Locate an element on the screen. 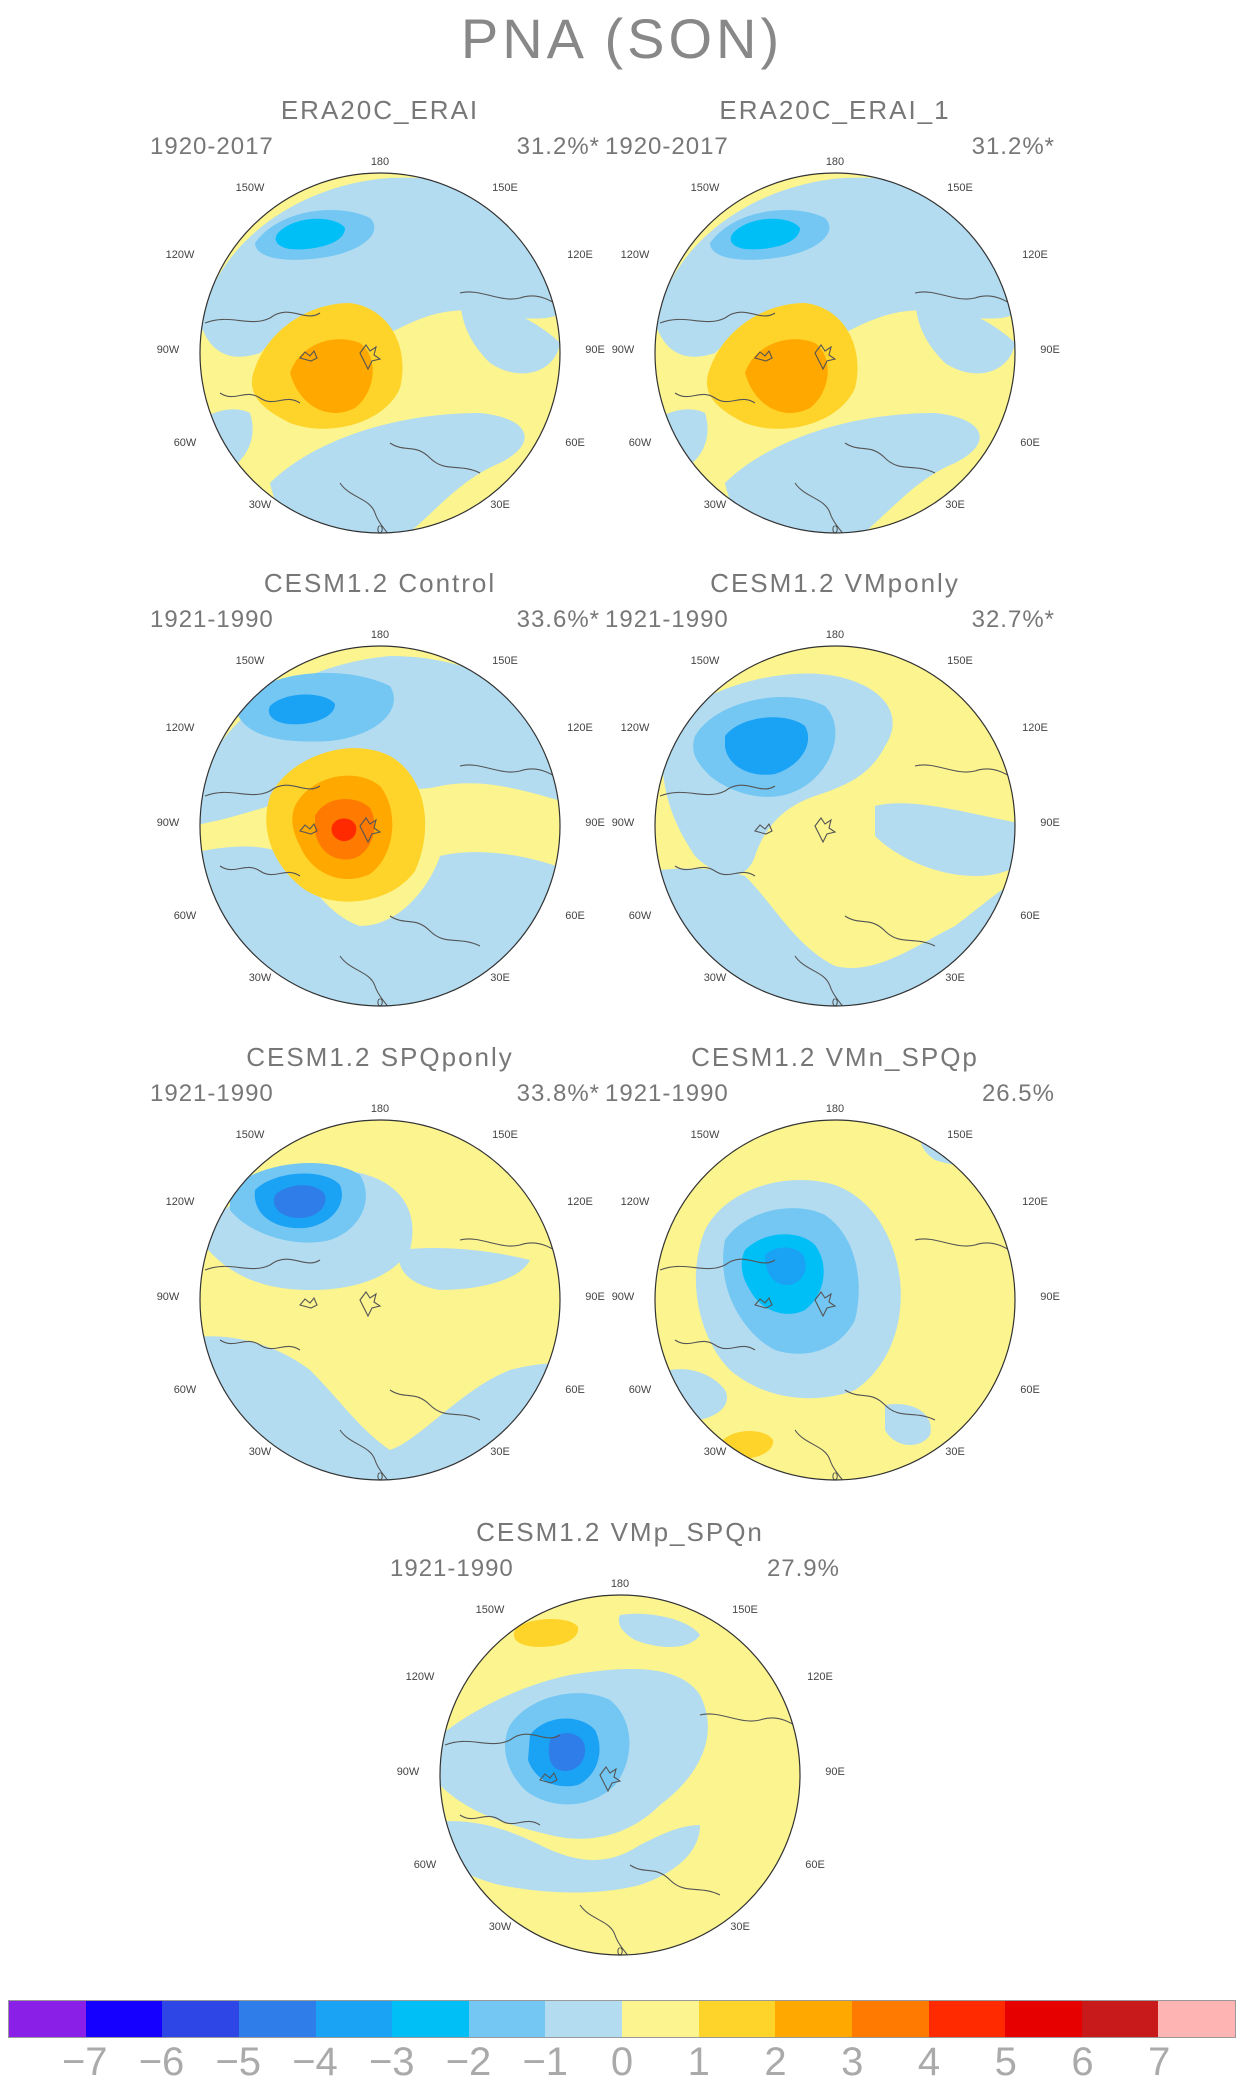 The width and height of the screenshot is (1244, 2086). panel-title: CESM1.2 VMn_SPQp is located at coordinates (835, 1057).